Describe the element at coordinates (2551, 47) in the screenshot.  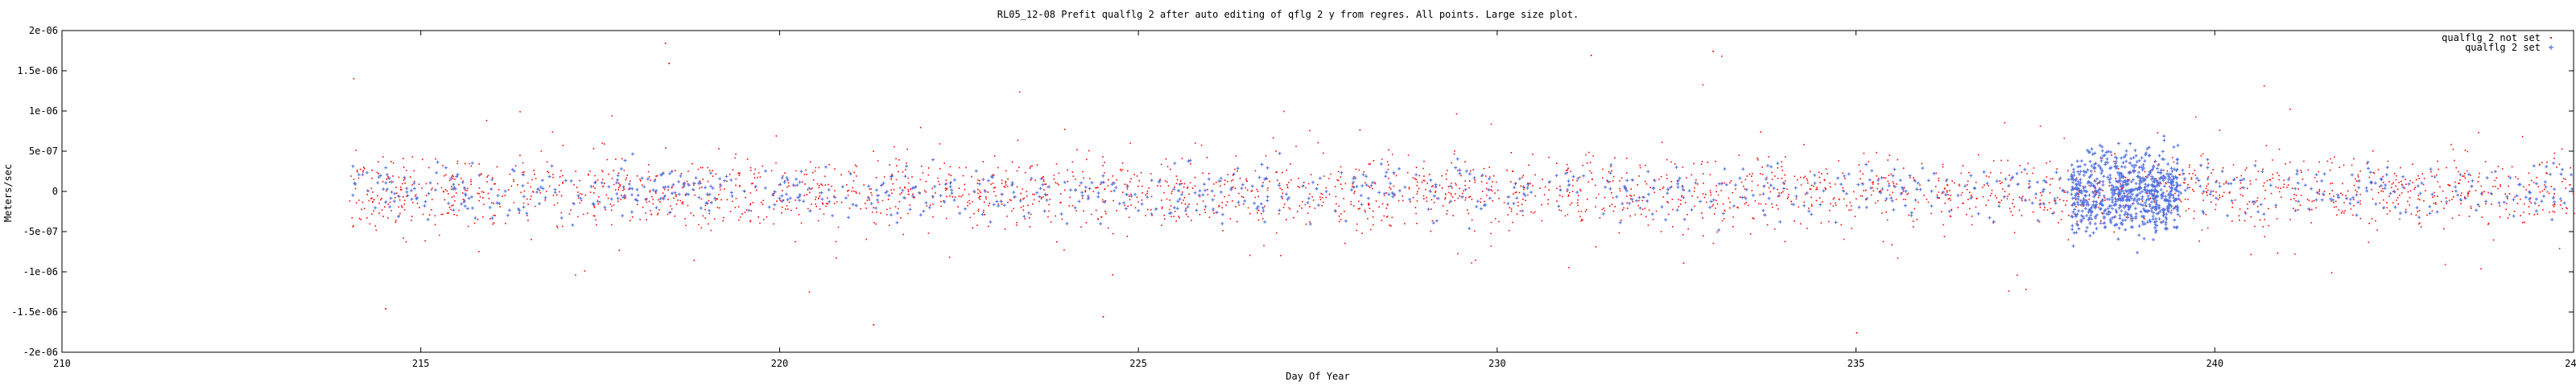
I see `legend-marker-set` at that location.